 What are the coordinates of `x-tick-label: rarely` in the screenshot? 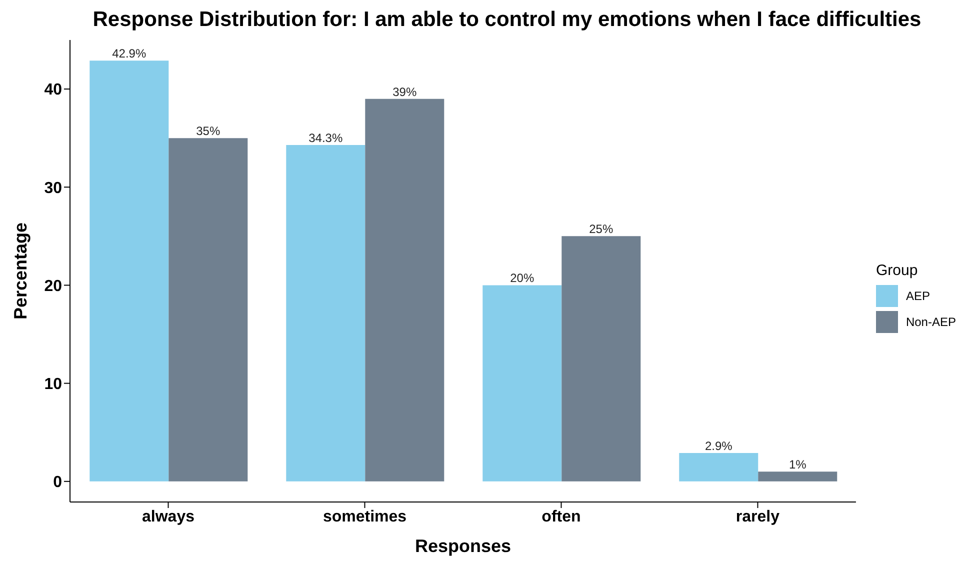 It's located at (758, 517).